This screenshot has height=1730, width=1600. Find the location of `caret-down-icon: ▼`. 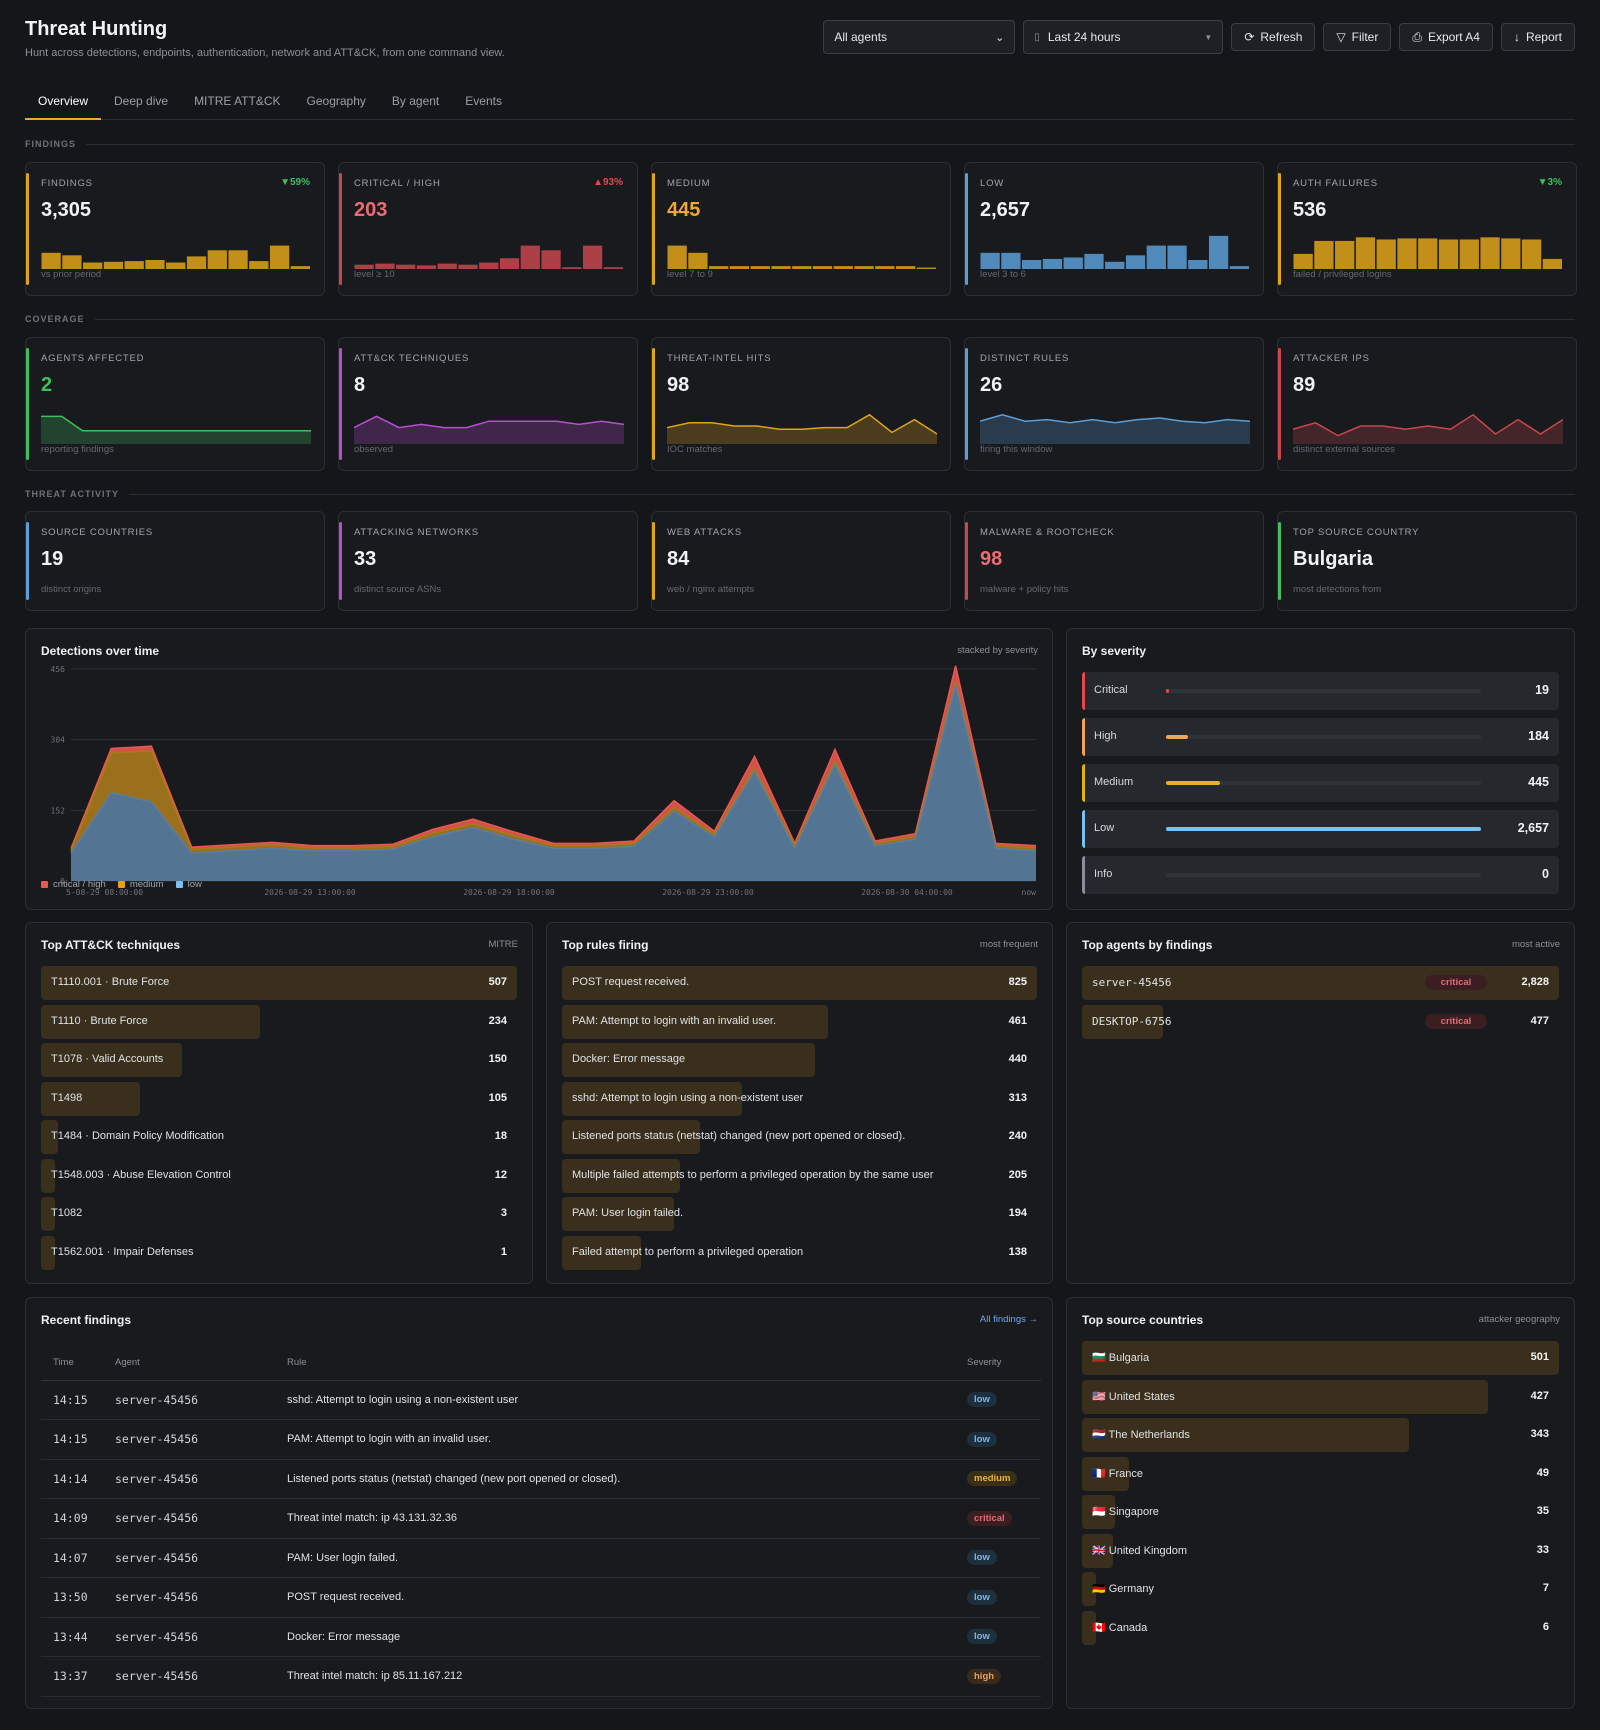

caret-down-icon: ▼ is located at coordinates (1208, 37).